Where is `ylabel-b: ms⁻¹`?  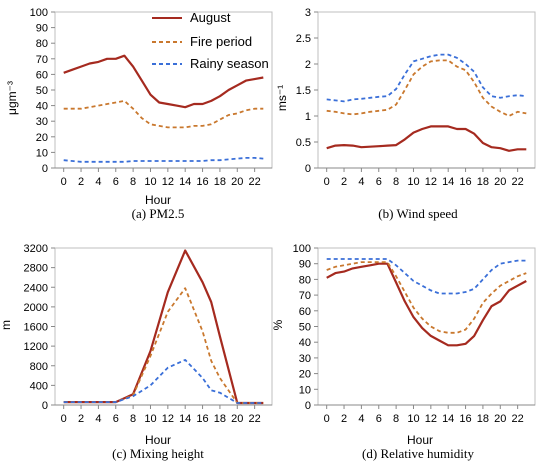
ylabel-b: ms⁻¹ is located at coordinates (282, 98).